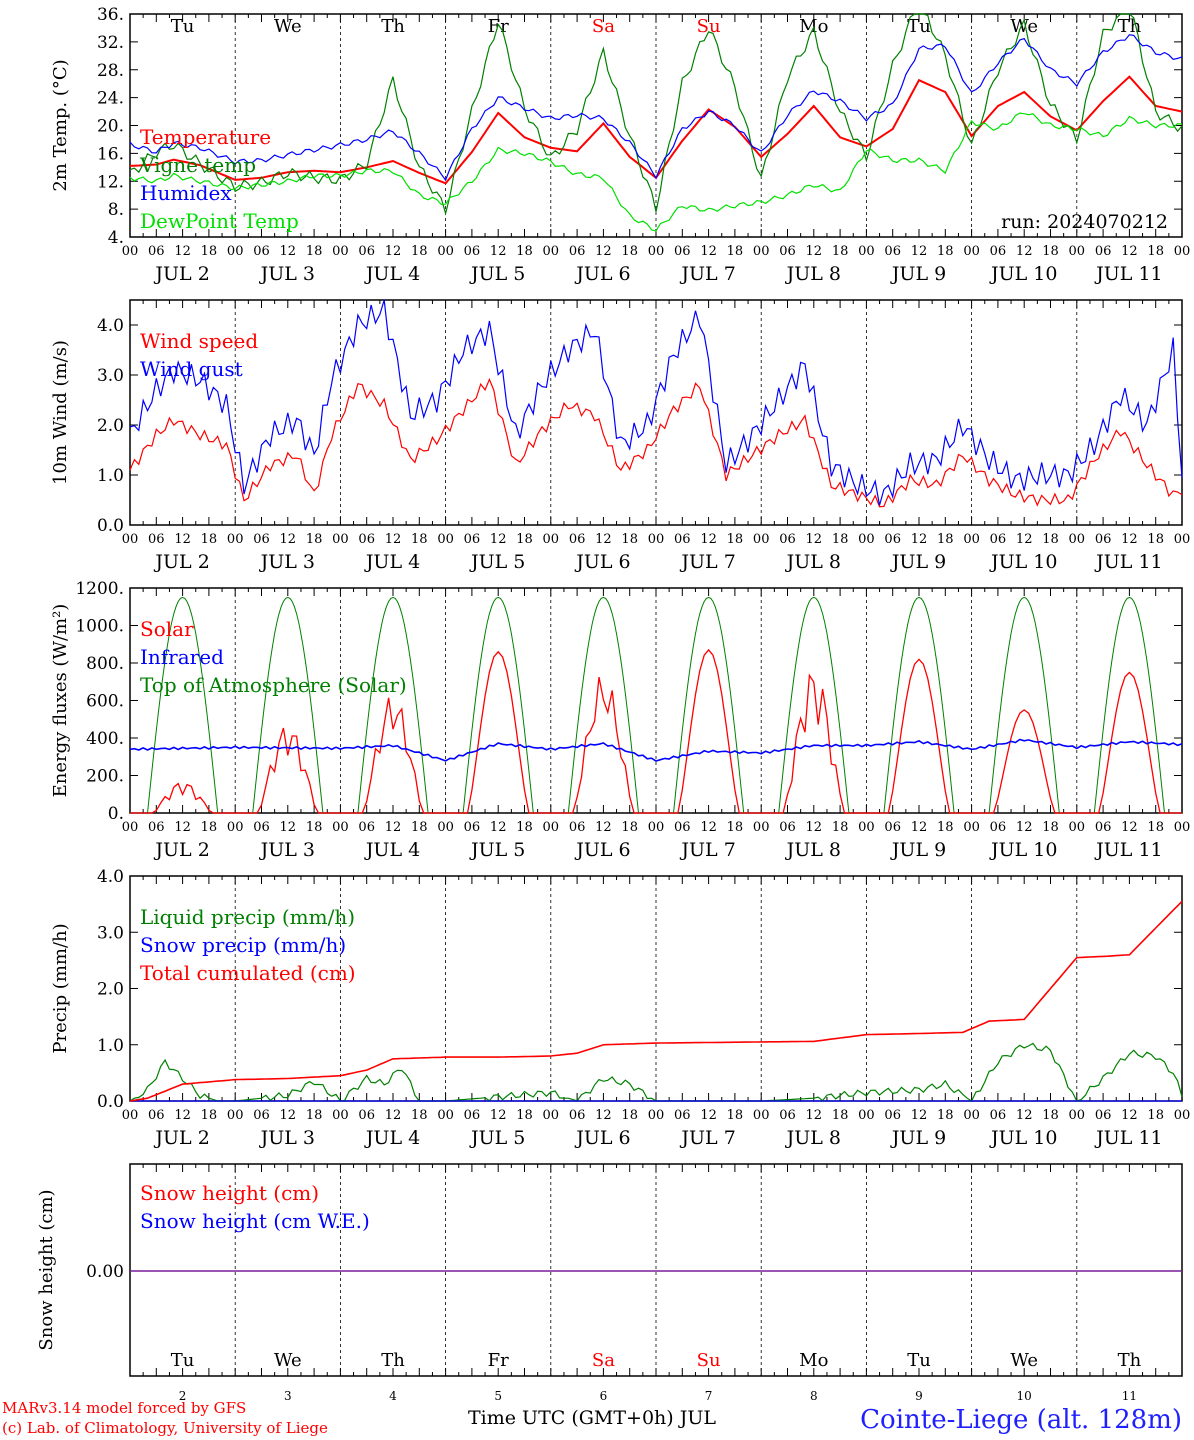 The image size is (1194, 1440). I want to click on station-label: Cointe-Liege (alt. 128m), so click(1021, 1420).